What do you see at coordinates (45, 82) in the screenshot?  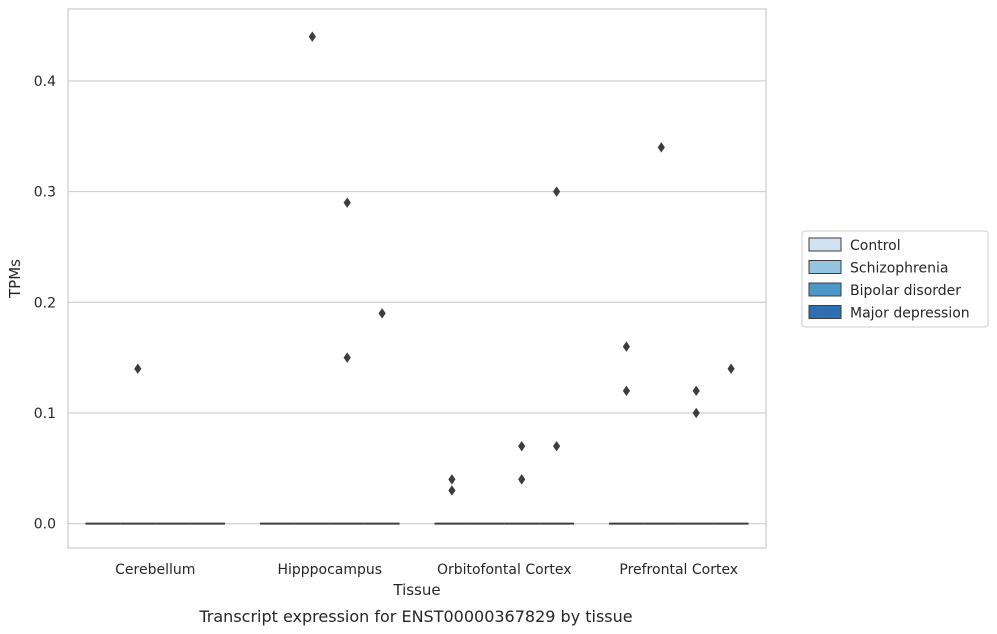 I see `y-tick-label: 0.4` at bounding box center [45, 82].